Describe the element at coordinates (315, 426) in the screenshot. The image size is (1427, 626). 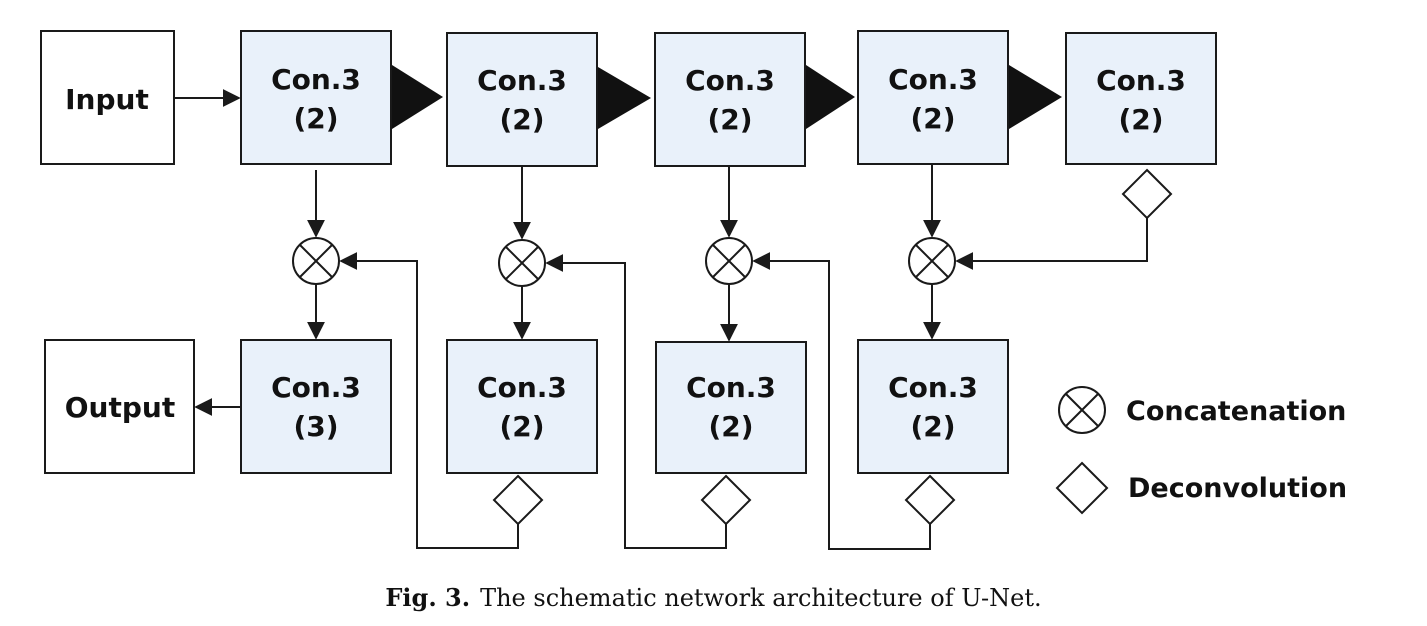
I see `decoder-block-1-count: (3)` at that location.